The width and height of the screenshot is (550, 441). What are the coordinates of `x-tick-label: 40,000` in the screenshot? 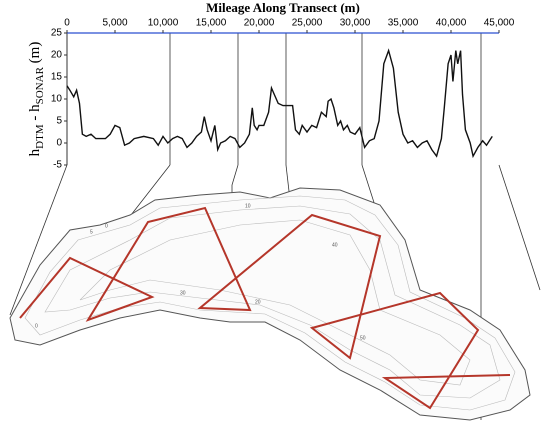 It's located at (451, 23).